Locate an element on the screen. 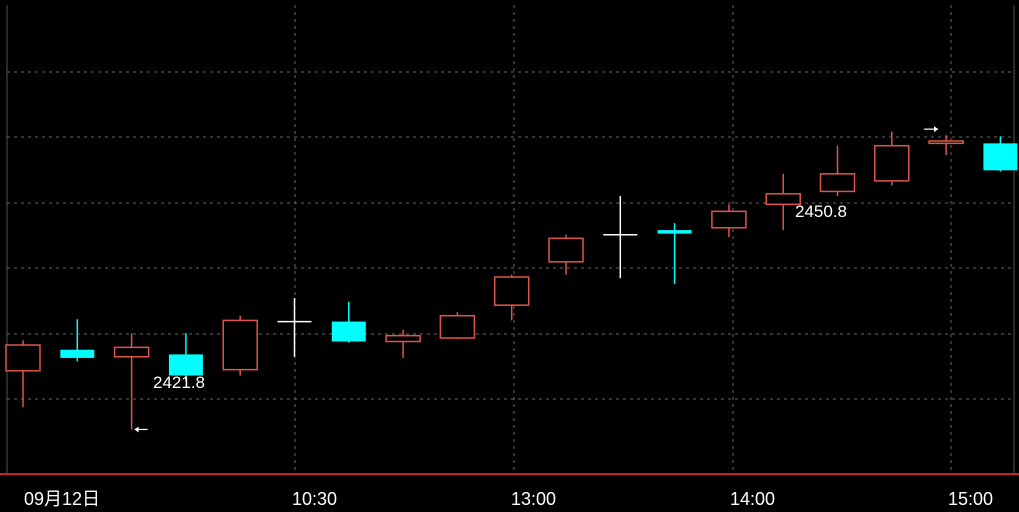  x-tick-label: 14:00 is located at coordinates (752, 499).